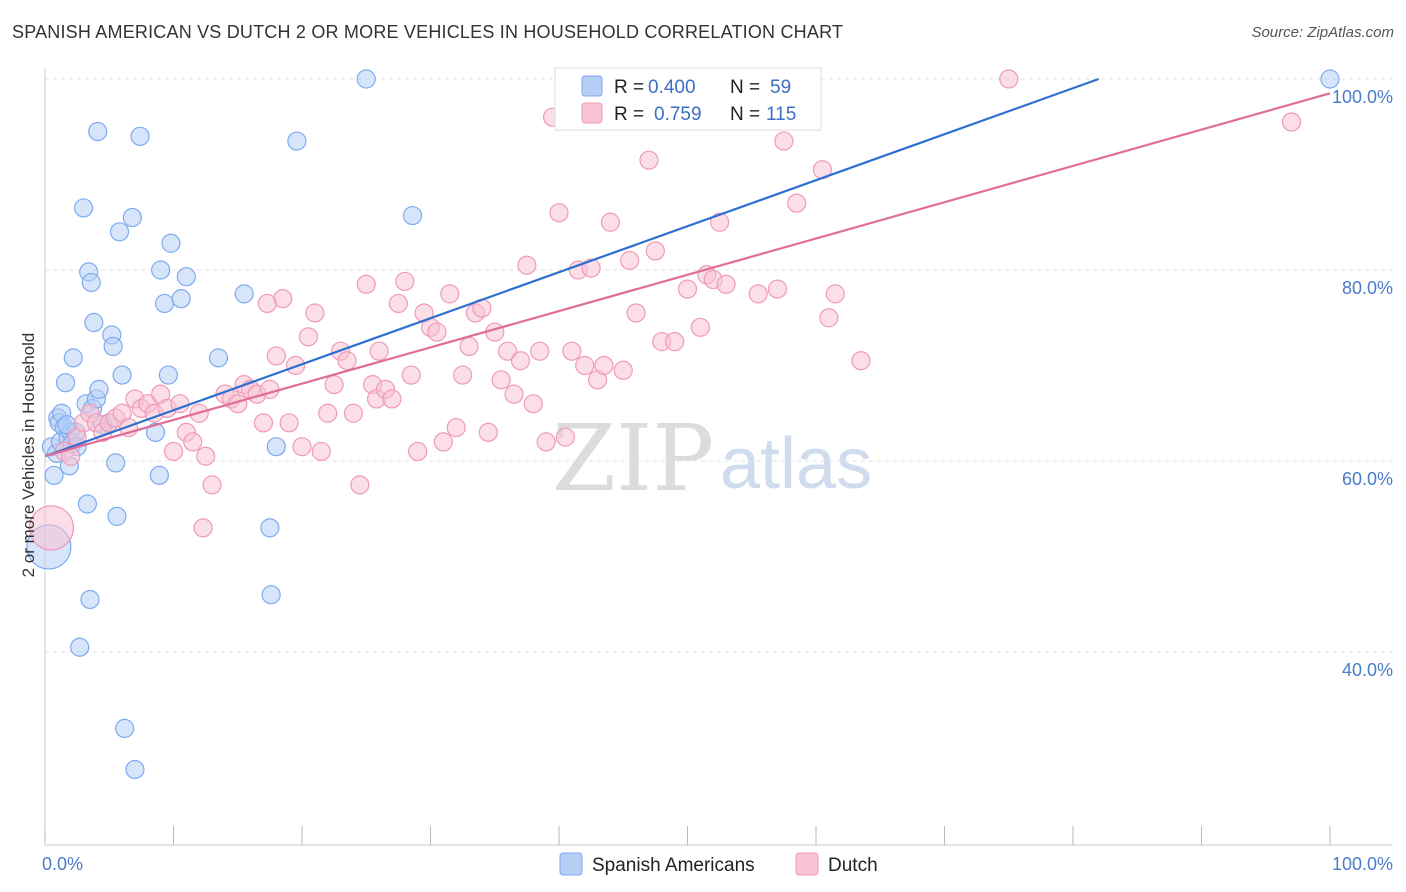  Describe the element at coordinates (672, 87) in the screenshot. I see `legend-r-spanish: 0.400` at that location.